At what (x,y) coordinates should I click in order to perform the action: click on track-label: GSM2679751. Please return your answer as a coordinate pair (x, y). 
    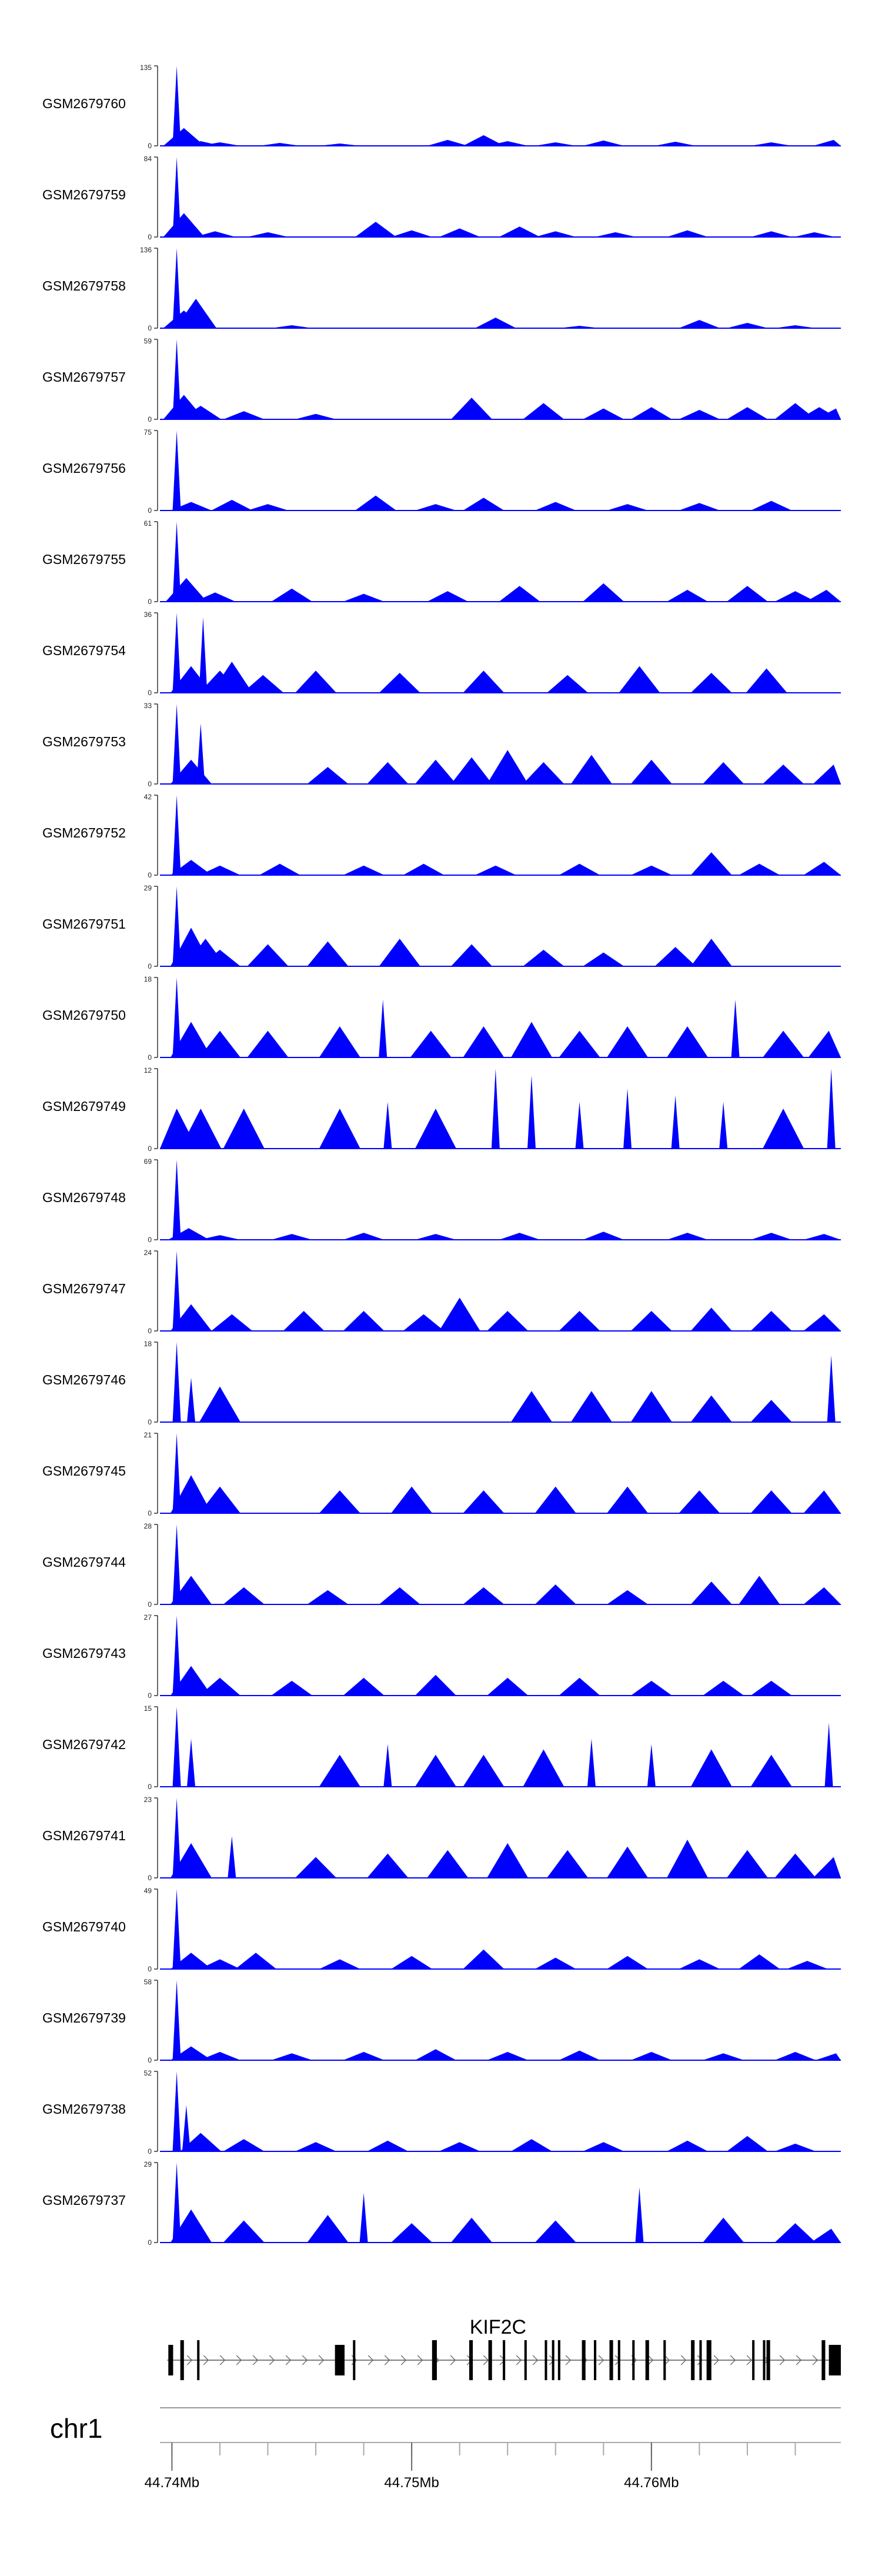
    Looking at the image, I should click on (84, 924).